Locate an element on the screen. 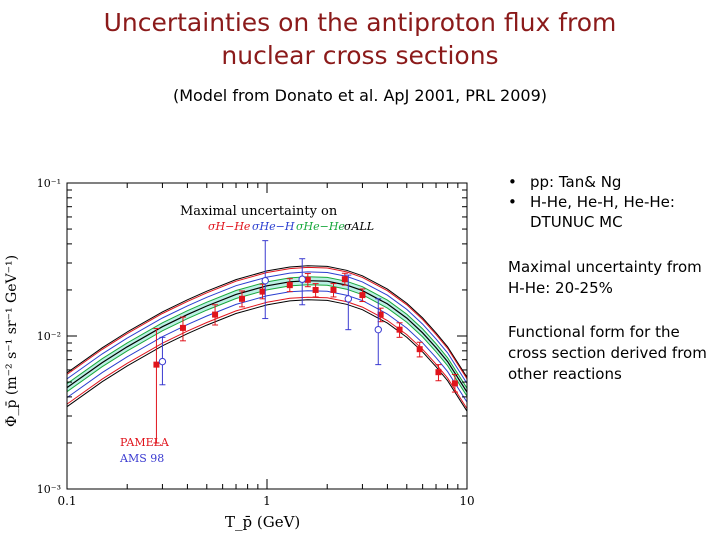  legend-entry-hhe: σH−He is located at coordinates (229, 226).